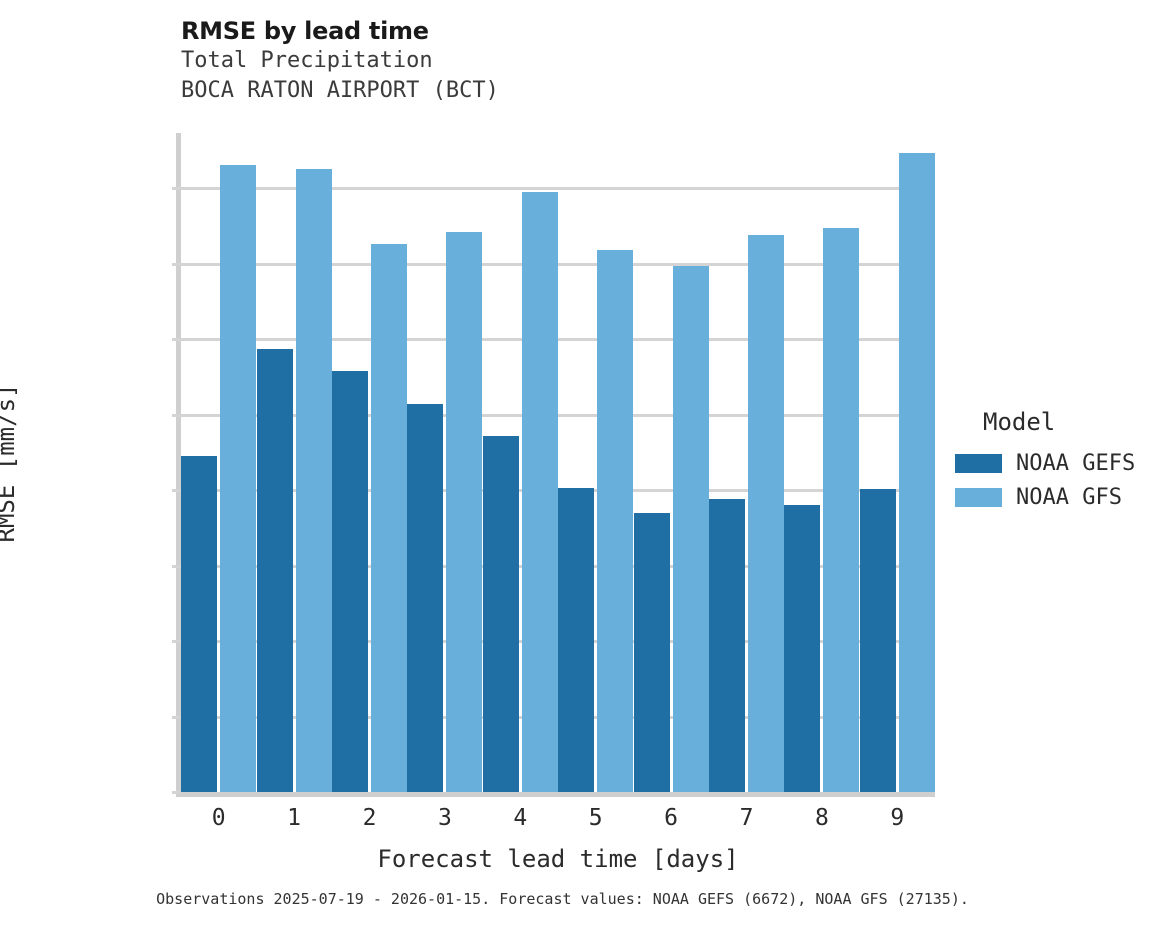 This screenshot has height=928, width=1175. Describe the element at coordinates (294, 818) in the screenshot. I see `x-axis-tick-label: 1` at that location.